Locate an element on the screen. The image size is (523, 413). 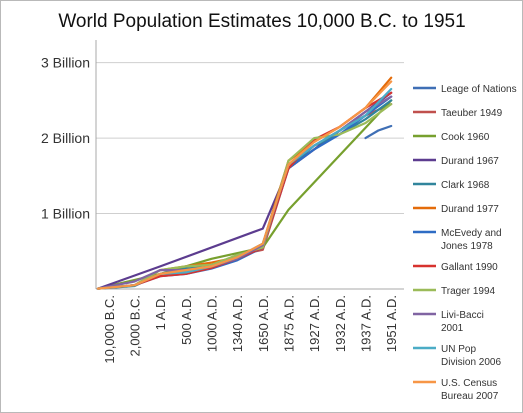
legend-entry: Durand 1977 is located at coordinates (456, 209).